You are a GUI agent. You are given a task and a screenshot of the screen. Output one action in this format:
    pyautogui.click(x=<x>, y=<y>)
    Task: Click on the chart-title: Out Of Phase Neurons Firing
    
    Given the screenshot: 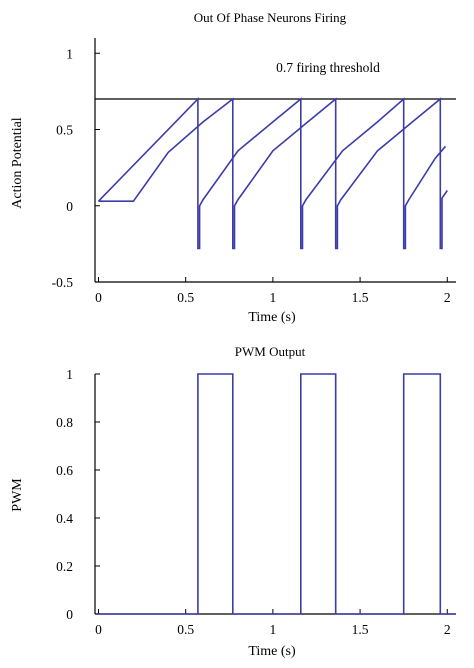 What is the action you would take?
    pyautogui.click(x=270, y=17)
    